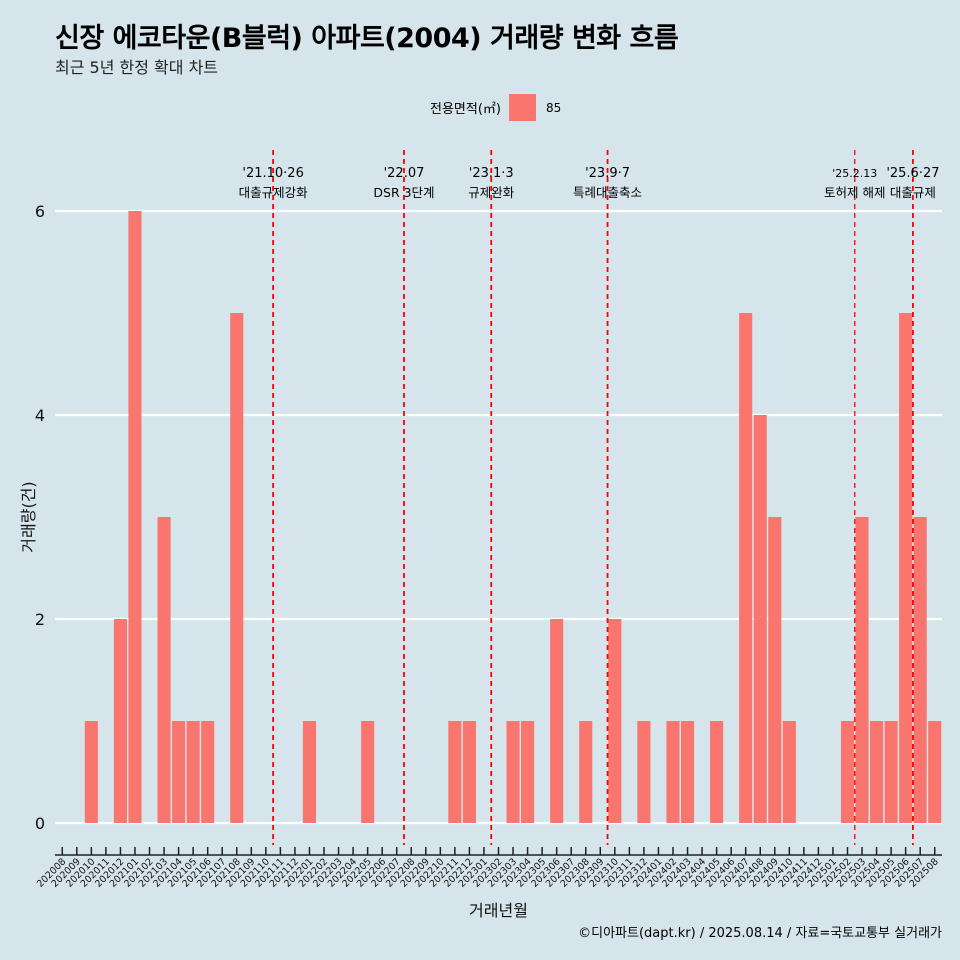 The height and width of the screenshot is (960, 960). What do you see at coordinates (491, 192) in the screenshot?
I see `event-name-label: 규제완화` at bounding box center [491, 192].